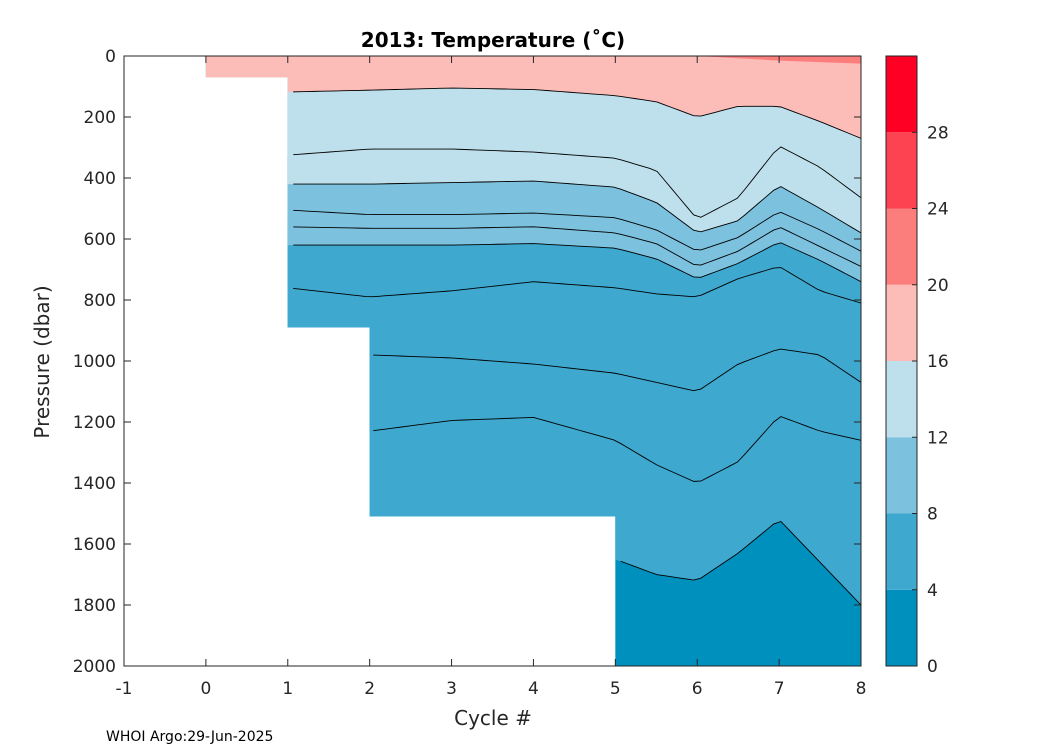 The image size is (1050, 750). Describe the element at coordinates (938, 133) in the screenshot. I see `colorbar-tick-label: 28` at that location.